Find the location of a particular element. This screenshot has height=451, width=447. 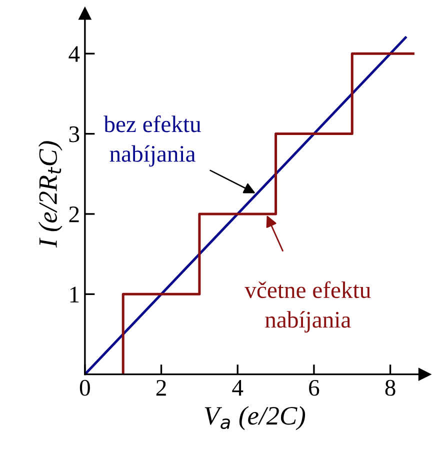

annotation: bez efektu nabíjania is located at coordinates (152, 141).